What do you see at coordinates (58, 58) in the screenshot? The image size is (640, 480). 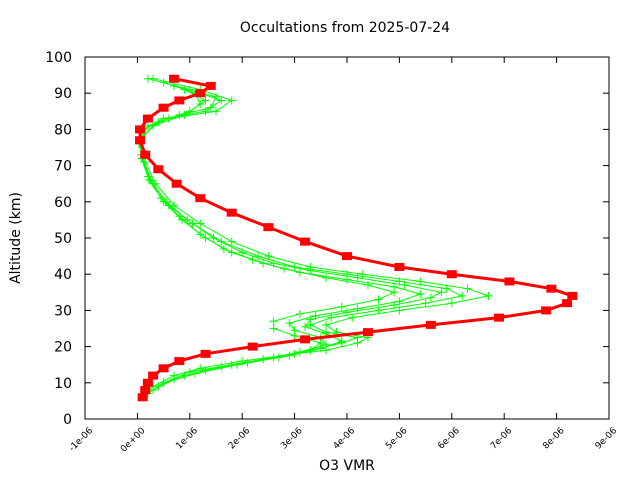 I see `y-tick-label: 100` at bounding box center [58, 58].